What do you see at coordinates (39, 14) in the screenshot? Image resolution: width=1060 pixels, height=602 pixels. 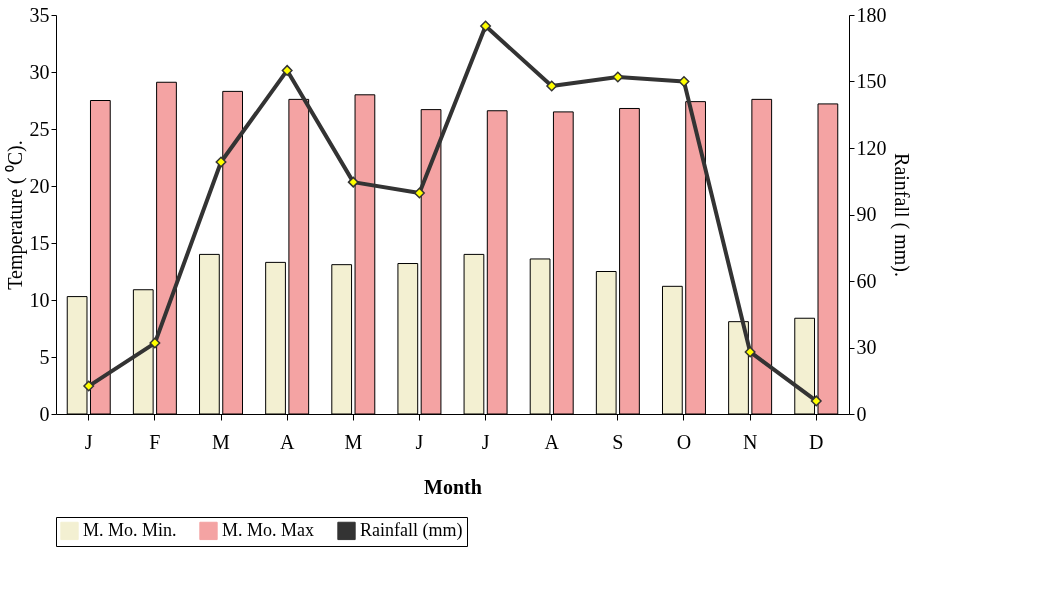 I see `y-tick-label: 35` at bounding box center [39, 14].